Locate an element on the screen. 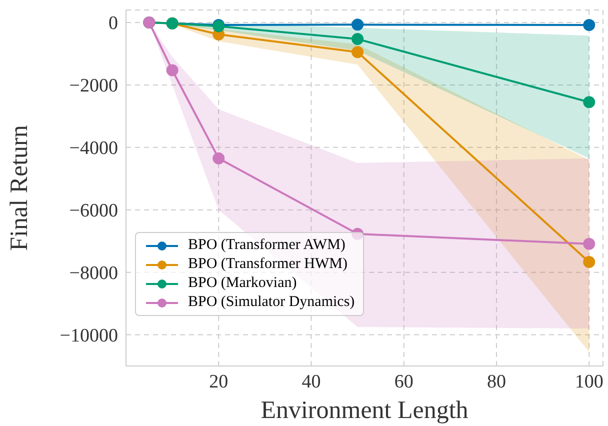 The width and height of the screenshot is (608, 426). x-tick-label: 80 is located at coordinates (496, 381).